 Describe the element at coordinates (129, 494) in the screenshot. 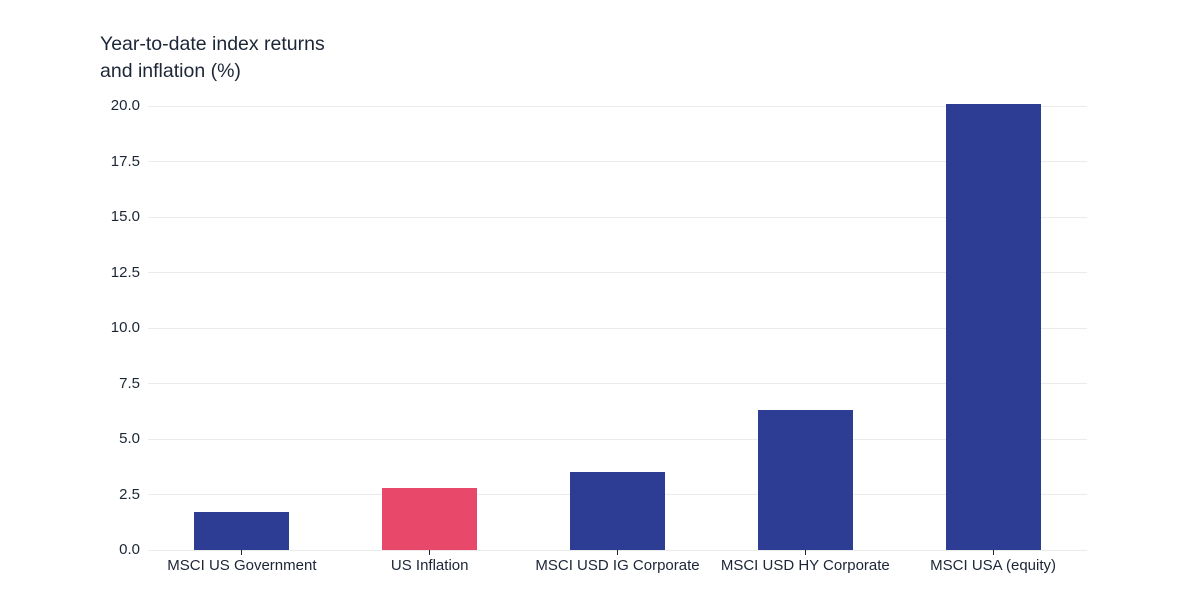

I see `y-tick-label: 2.5` at that location.